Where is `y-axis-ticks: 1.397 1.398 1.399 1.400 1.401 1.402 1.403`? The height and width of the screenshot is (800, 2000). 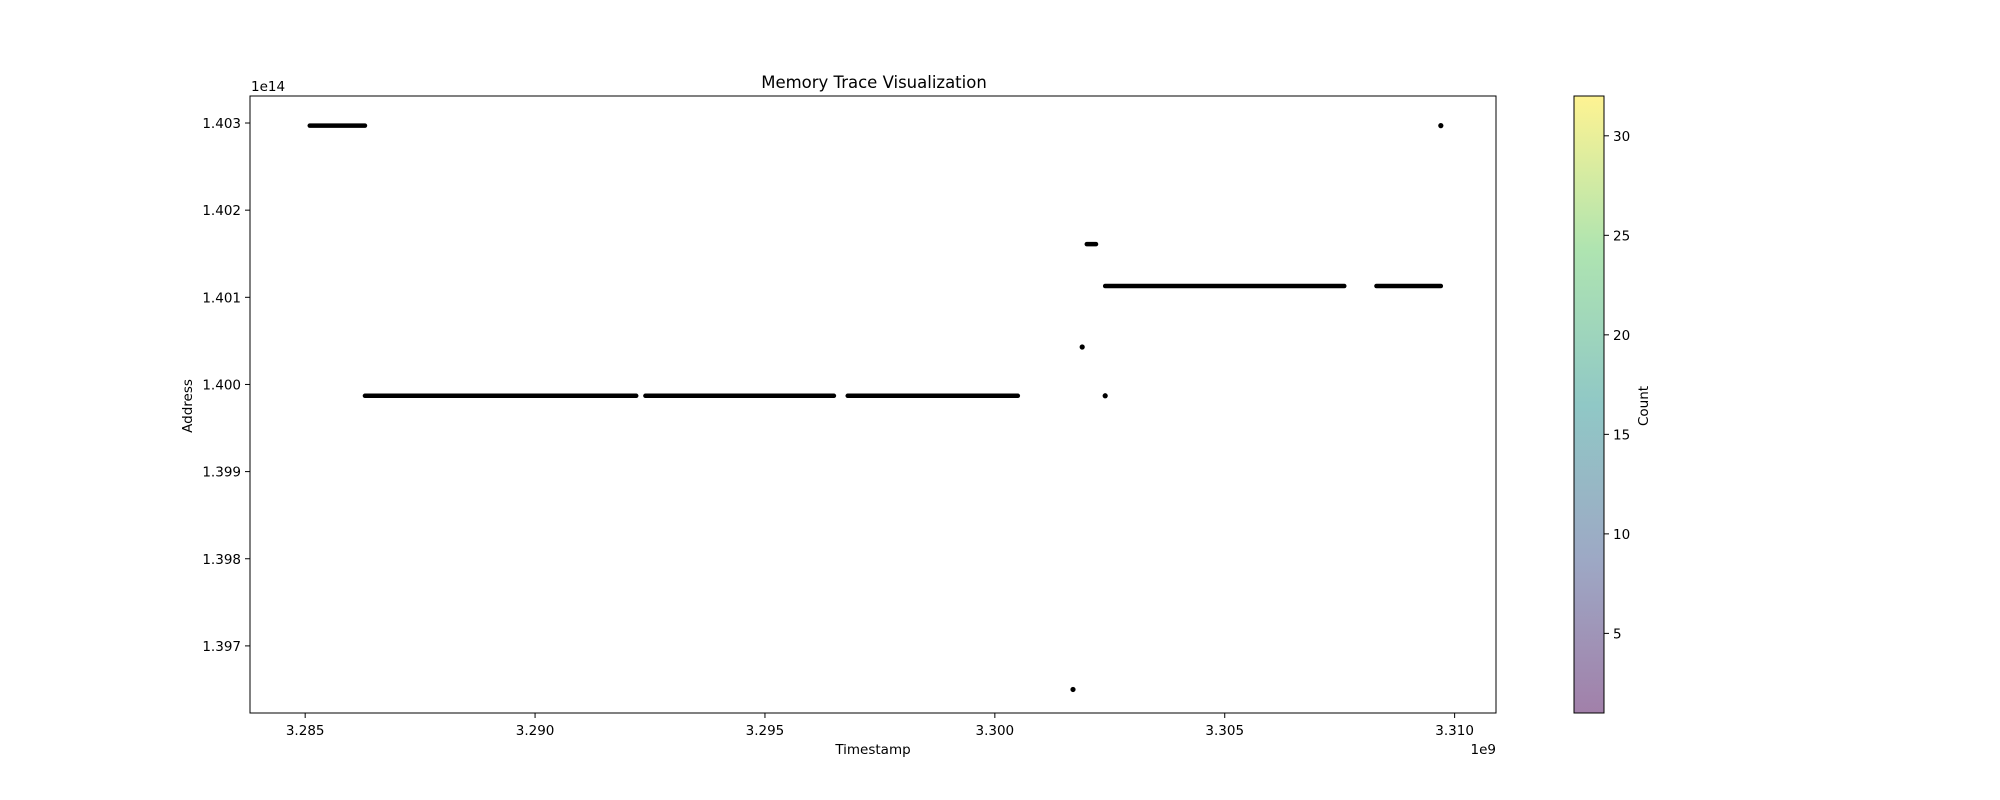
y-axis-ticks: 1.397 1.398 1.399 1.400 1.401 1.402 1.403 is located at coordinates (226, 385).